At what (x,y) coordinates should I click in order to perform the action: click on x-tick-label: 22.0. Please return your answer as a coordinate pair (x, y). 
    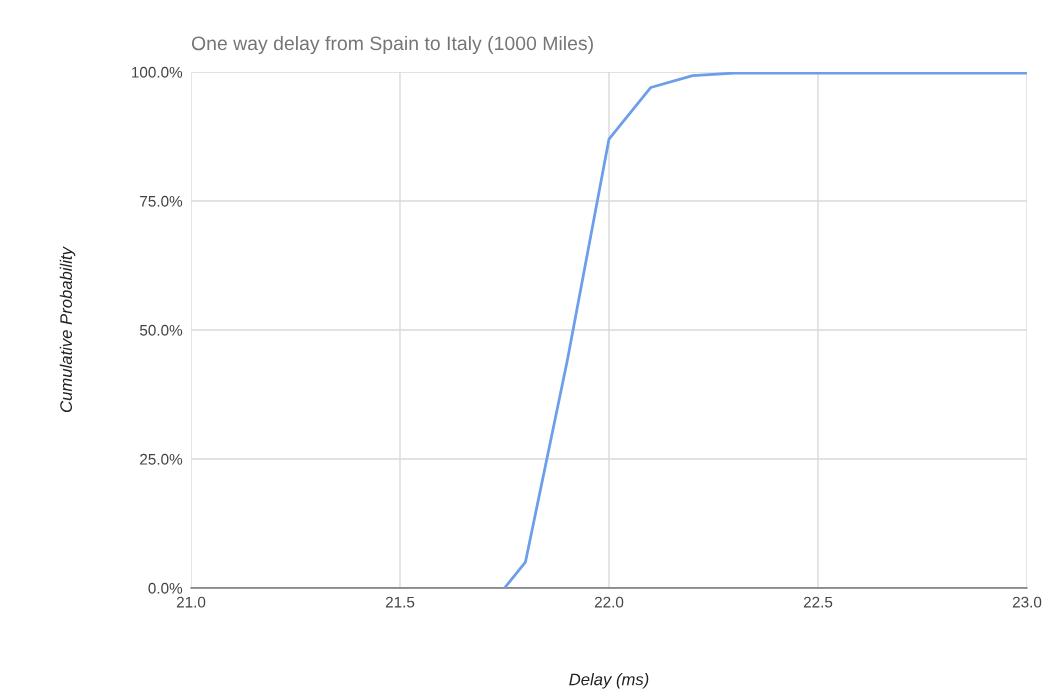
    Looking at the image, I should click on (609, 602).